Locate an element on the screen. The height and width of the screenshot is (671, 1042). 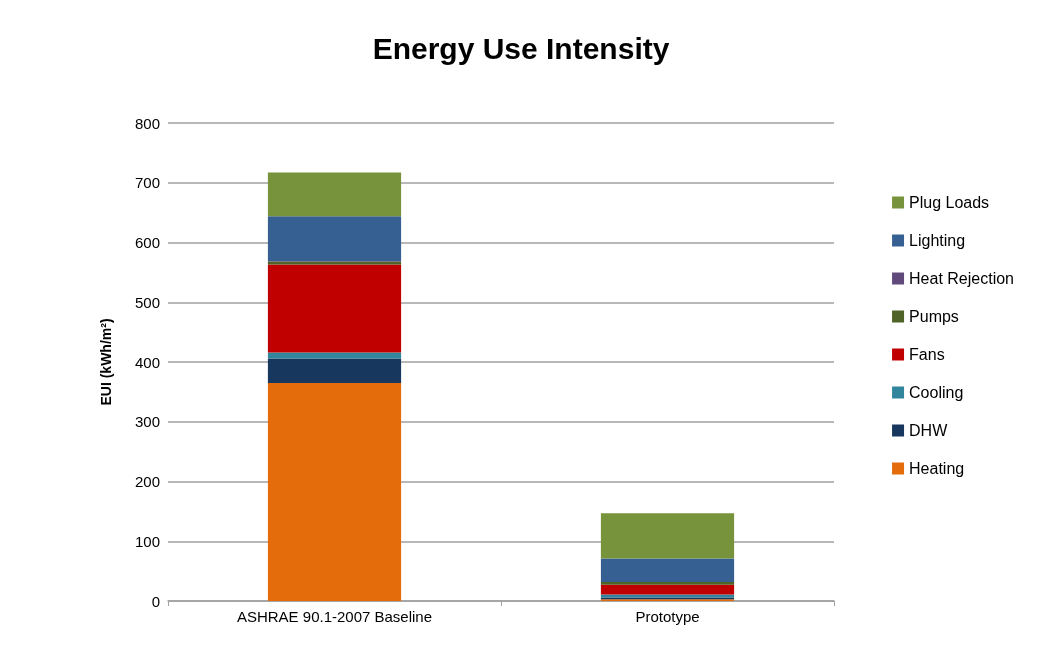
y-axis-title: EUI (kWh/m²) is located at coordinates (106, 362).